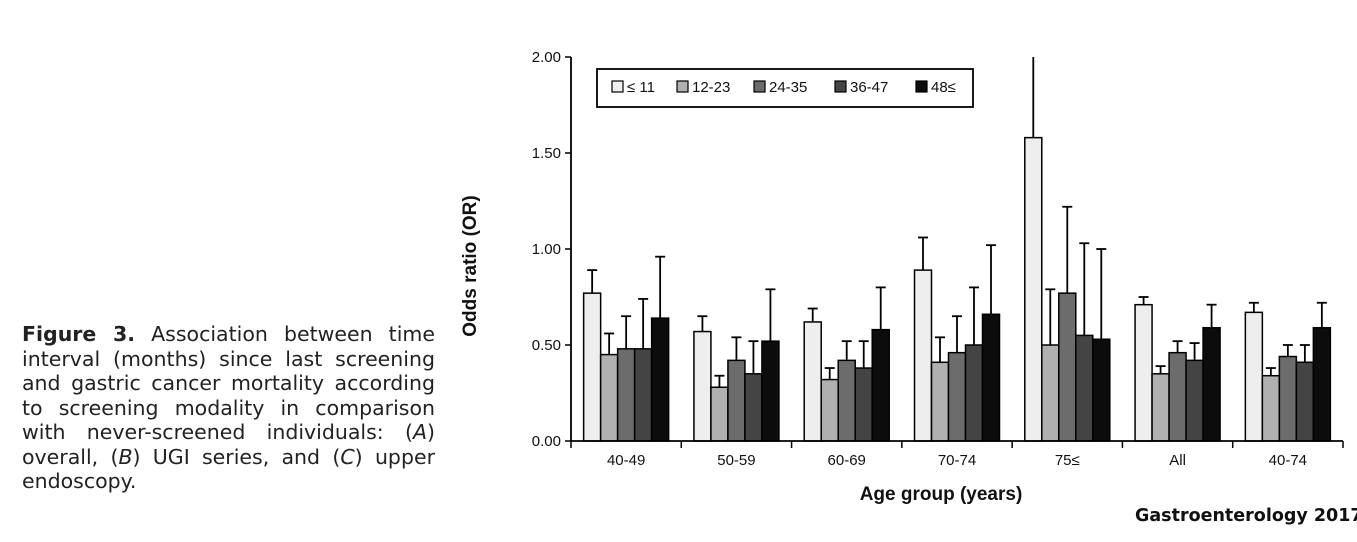  Describe the element at coordinates (546, 249) in the screenshot. I see `y-tick-label: 1.00` at that location.